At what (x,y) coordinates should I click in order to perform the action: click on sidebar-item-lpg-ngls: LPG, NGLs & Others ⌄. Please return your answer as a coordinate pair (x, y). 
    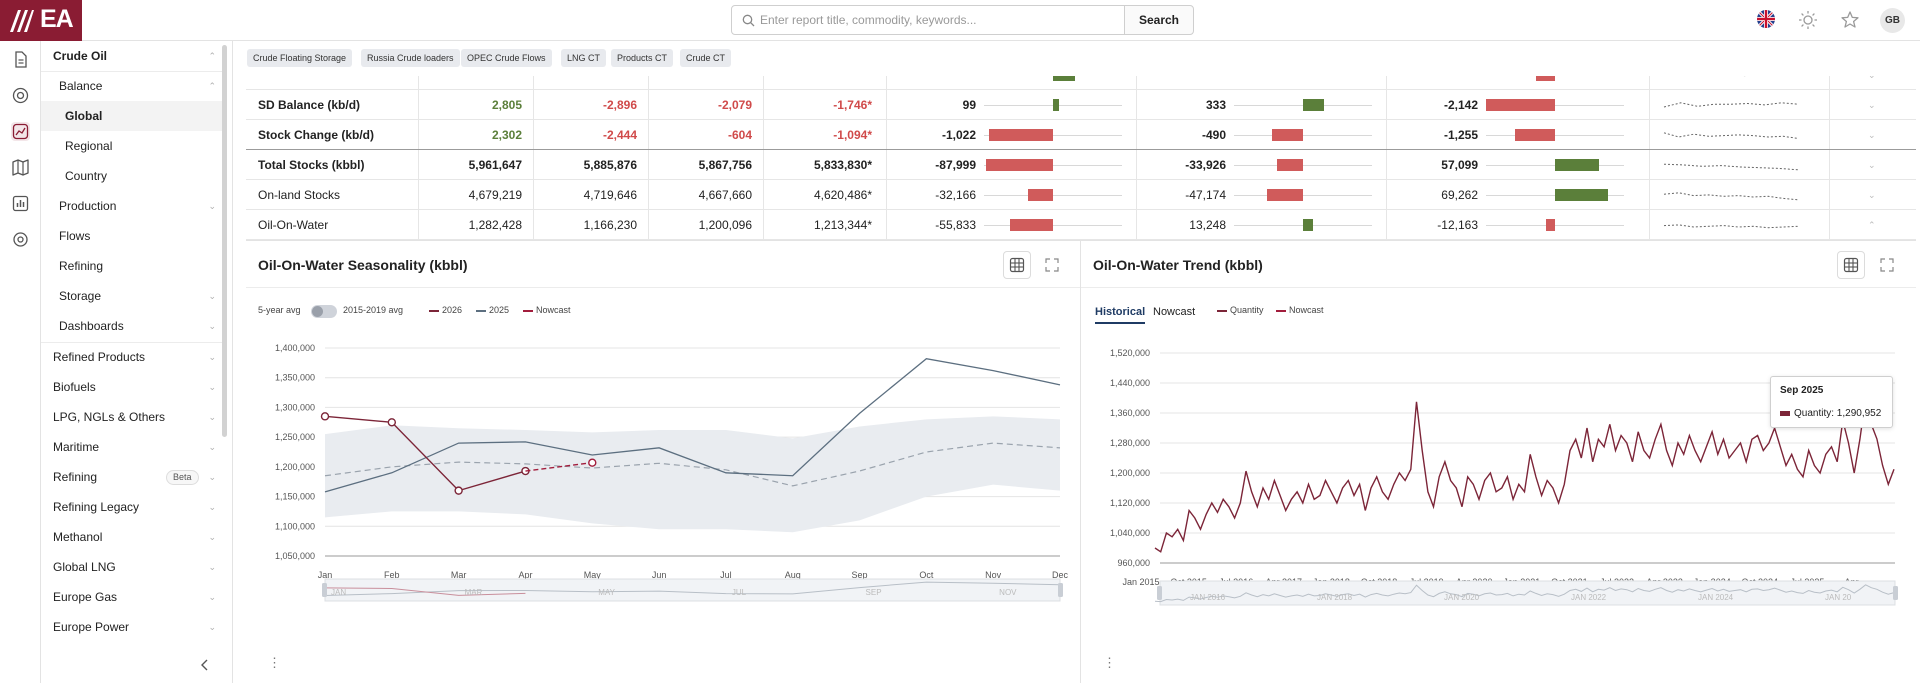
    Looking at the image, I should click on (131, 417).